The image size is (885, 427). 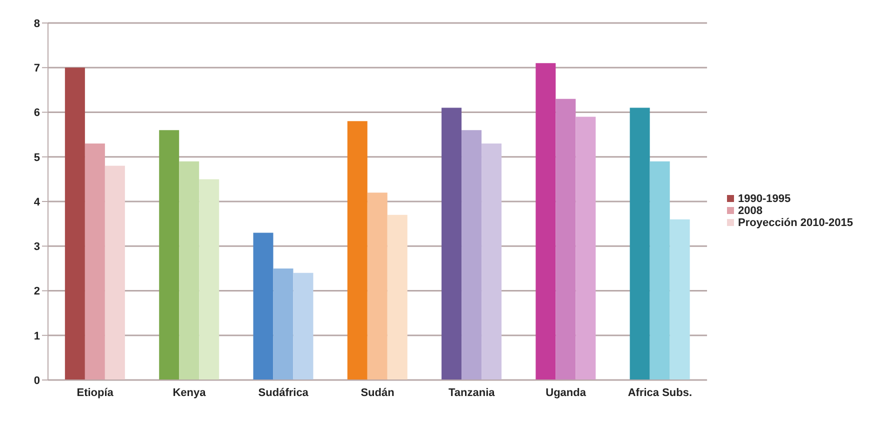 I want to click on legend-label: Proyección 2010-2015, so click(x=795, y=222).